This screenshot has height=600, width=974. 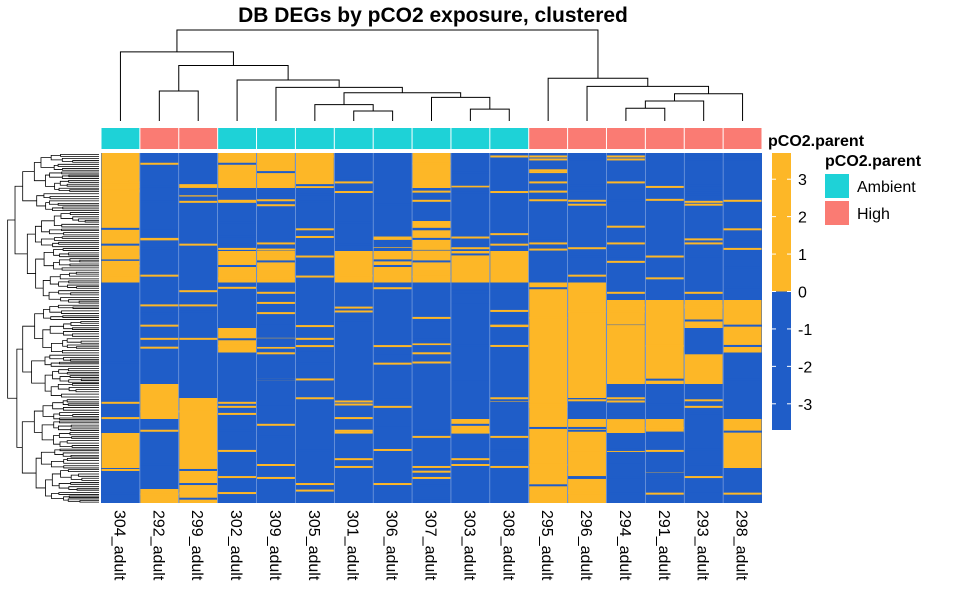 What do you see at coordinates (792, 291) in the screenshot?
I see `color-scale-legend: 3 2 1 0 -1 -2 -3` at bounding box center [792, 291].